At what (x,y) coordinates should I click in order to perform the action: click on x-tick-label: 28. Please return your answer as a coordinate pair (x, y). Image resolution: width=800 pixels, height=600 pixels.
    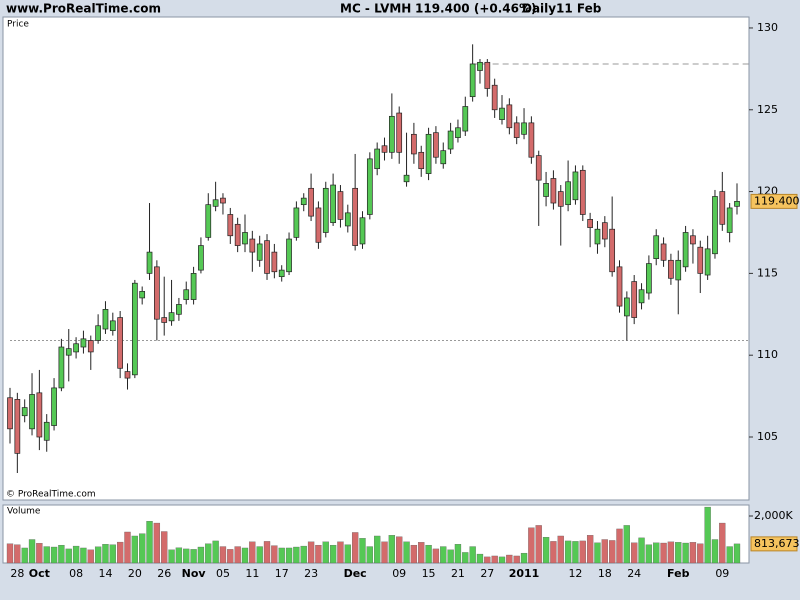
    Looking at the image, I should click on (17, 573).